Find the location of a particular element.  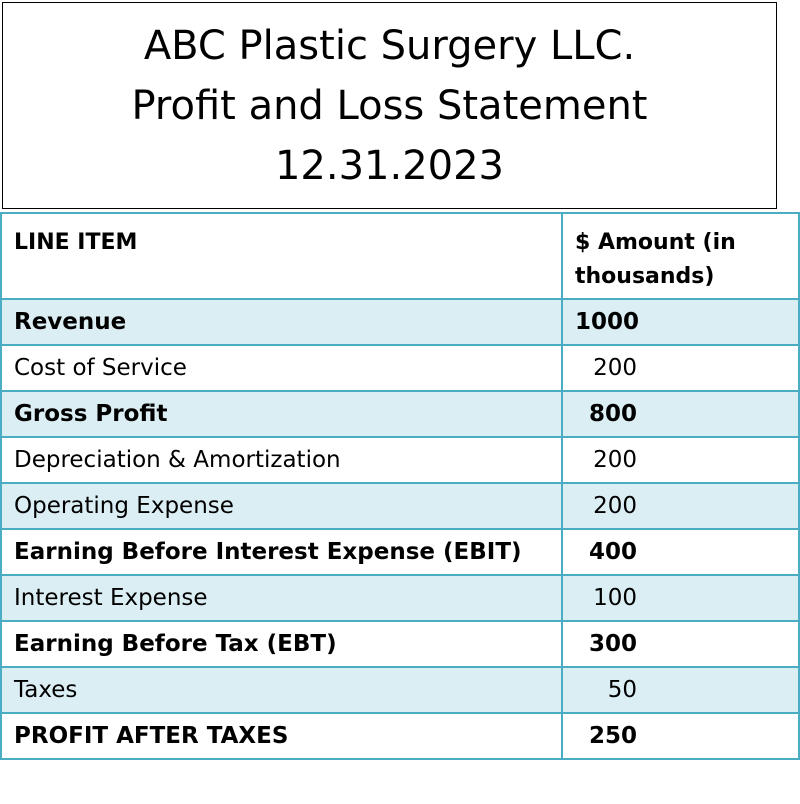

company-name: ABC Plastic Surgery LLC. is located at coordinates (389, 45).